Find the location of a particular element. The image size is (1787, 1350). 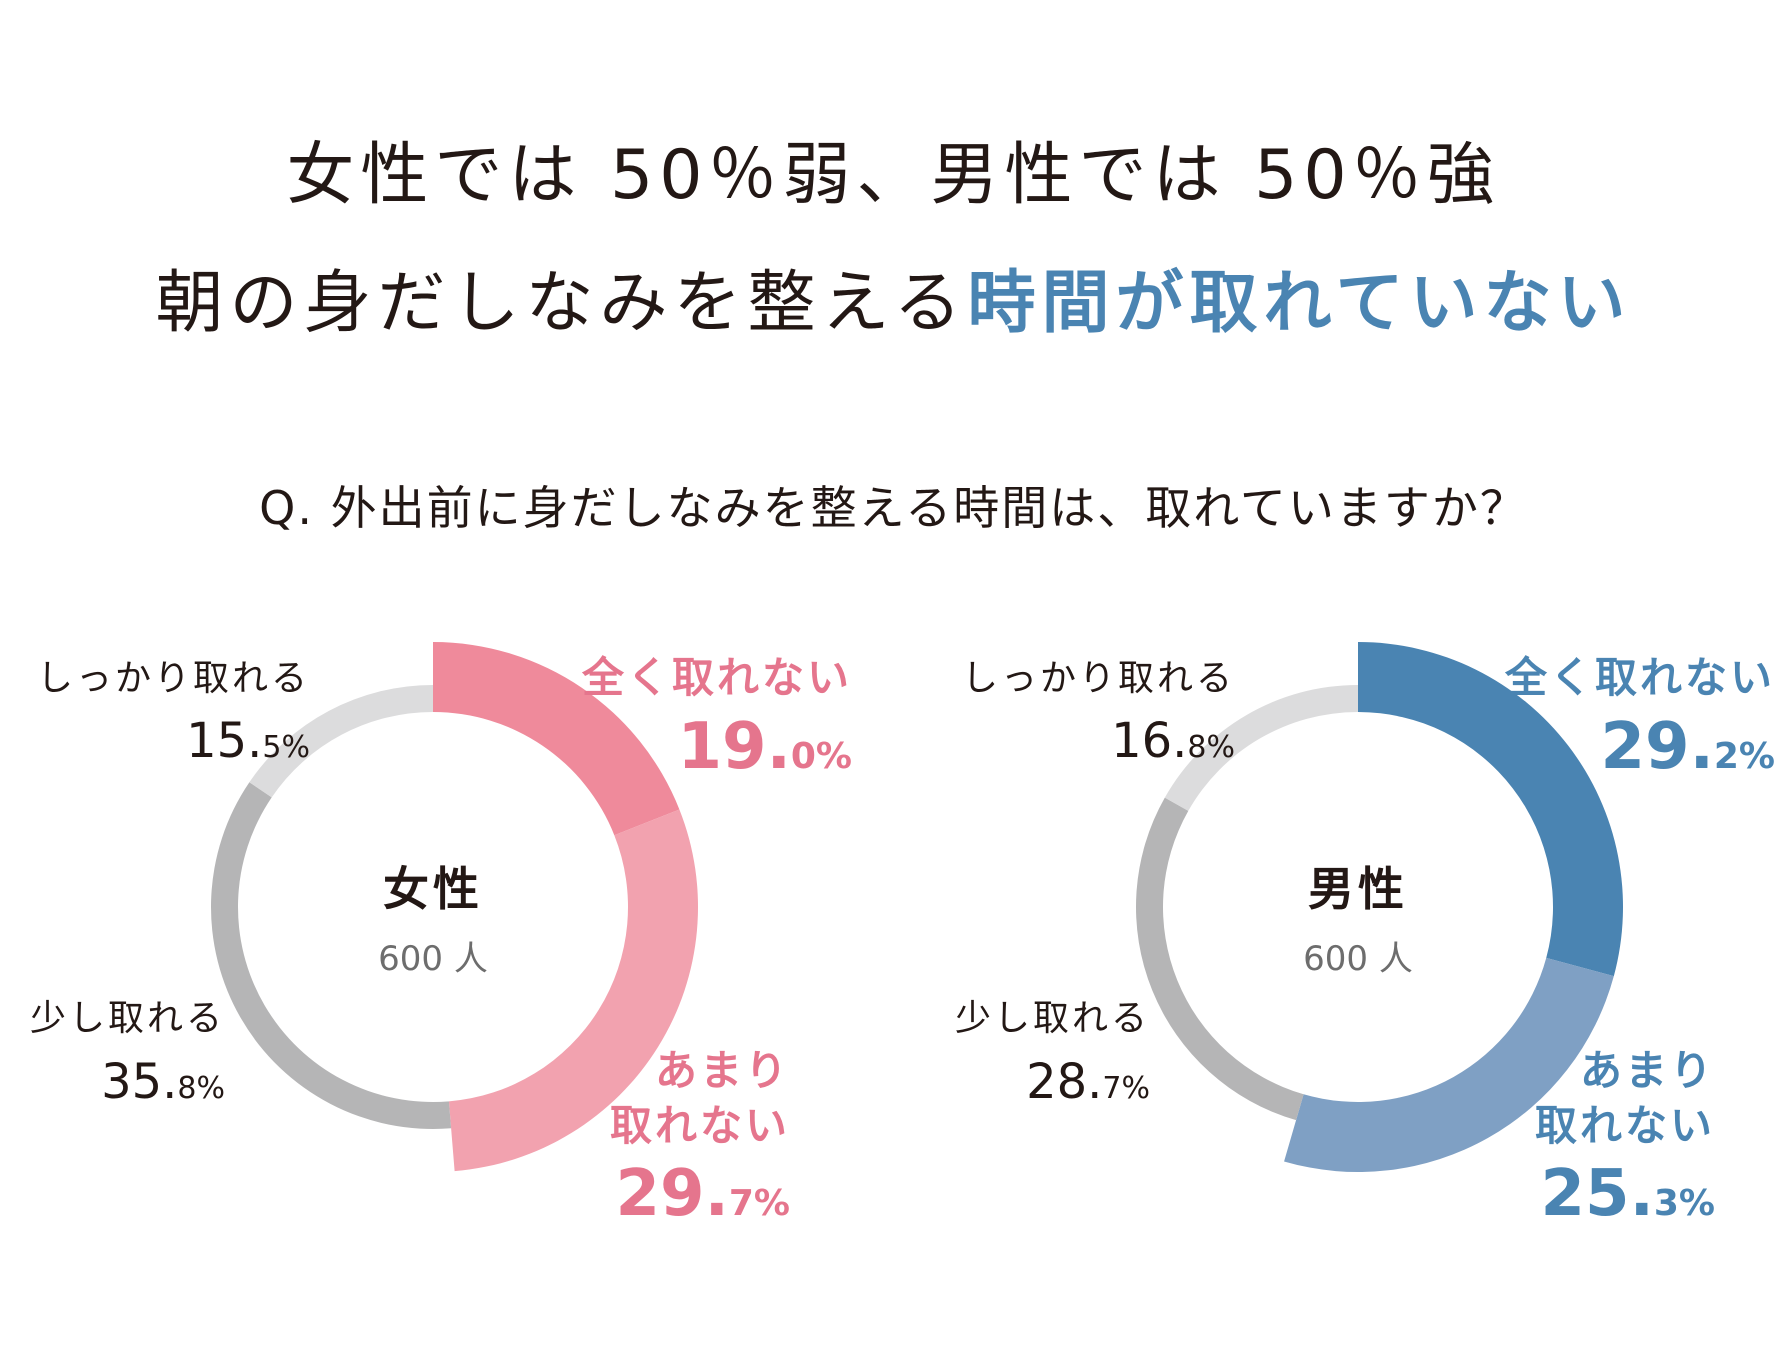

segment-label: 全く取れない 19.0% is located at coordinates (716, 718).